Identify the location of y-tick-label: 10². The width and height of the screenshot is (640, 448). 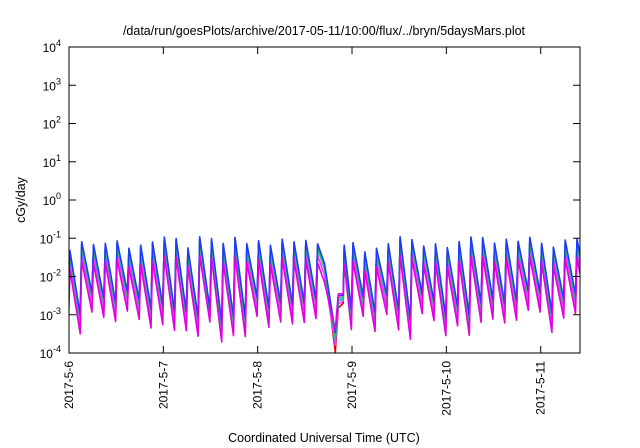
(52, 123).